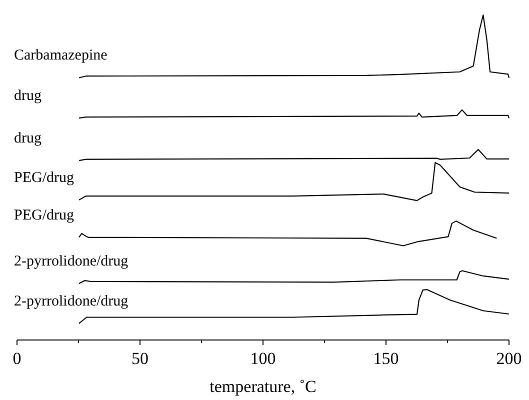  I want to click on x-tick-label: 50, so click(140, 358).